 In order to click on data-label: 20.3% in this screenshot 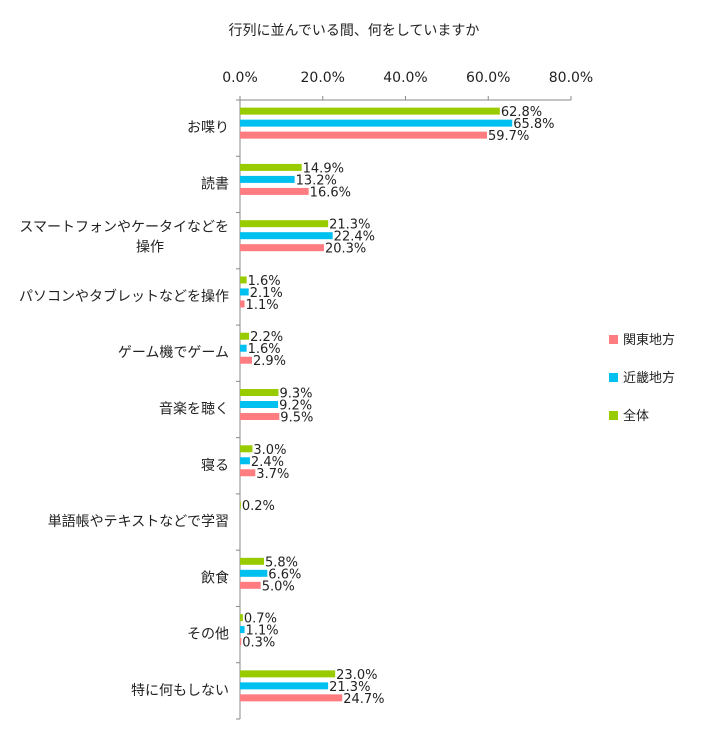, I will do `click(345, 249)`.